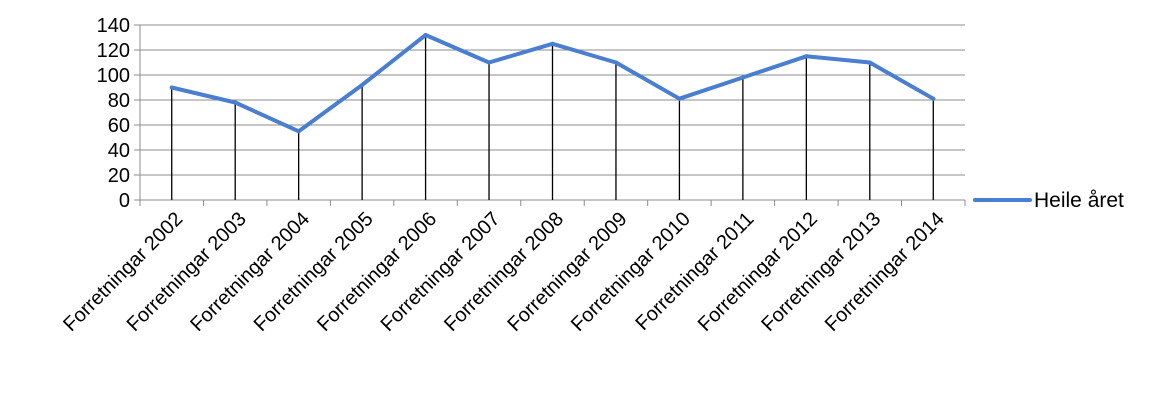  Describe the element at coordinates (250, 272) in the screenshot. I see `x-tick-label: Forretningar 2004` at that location.